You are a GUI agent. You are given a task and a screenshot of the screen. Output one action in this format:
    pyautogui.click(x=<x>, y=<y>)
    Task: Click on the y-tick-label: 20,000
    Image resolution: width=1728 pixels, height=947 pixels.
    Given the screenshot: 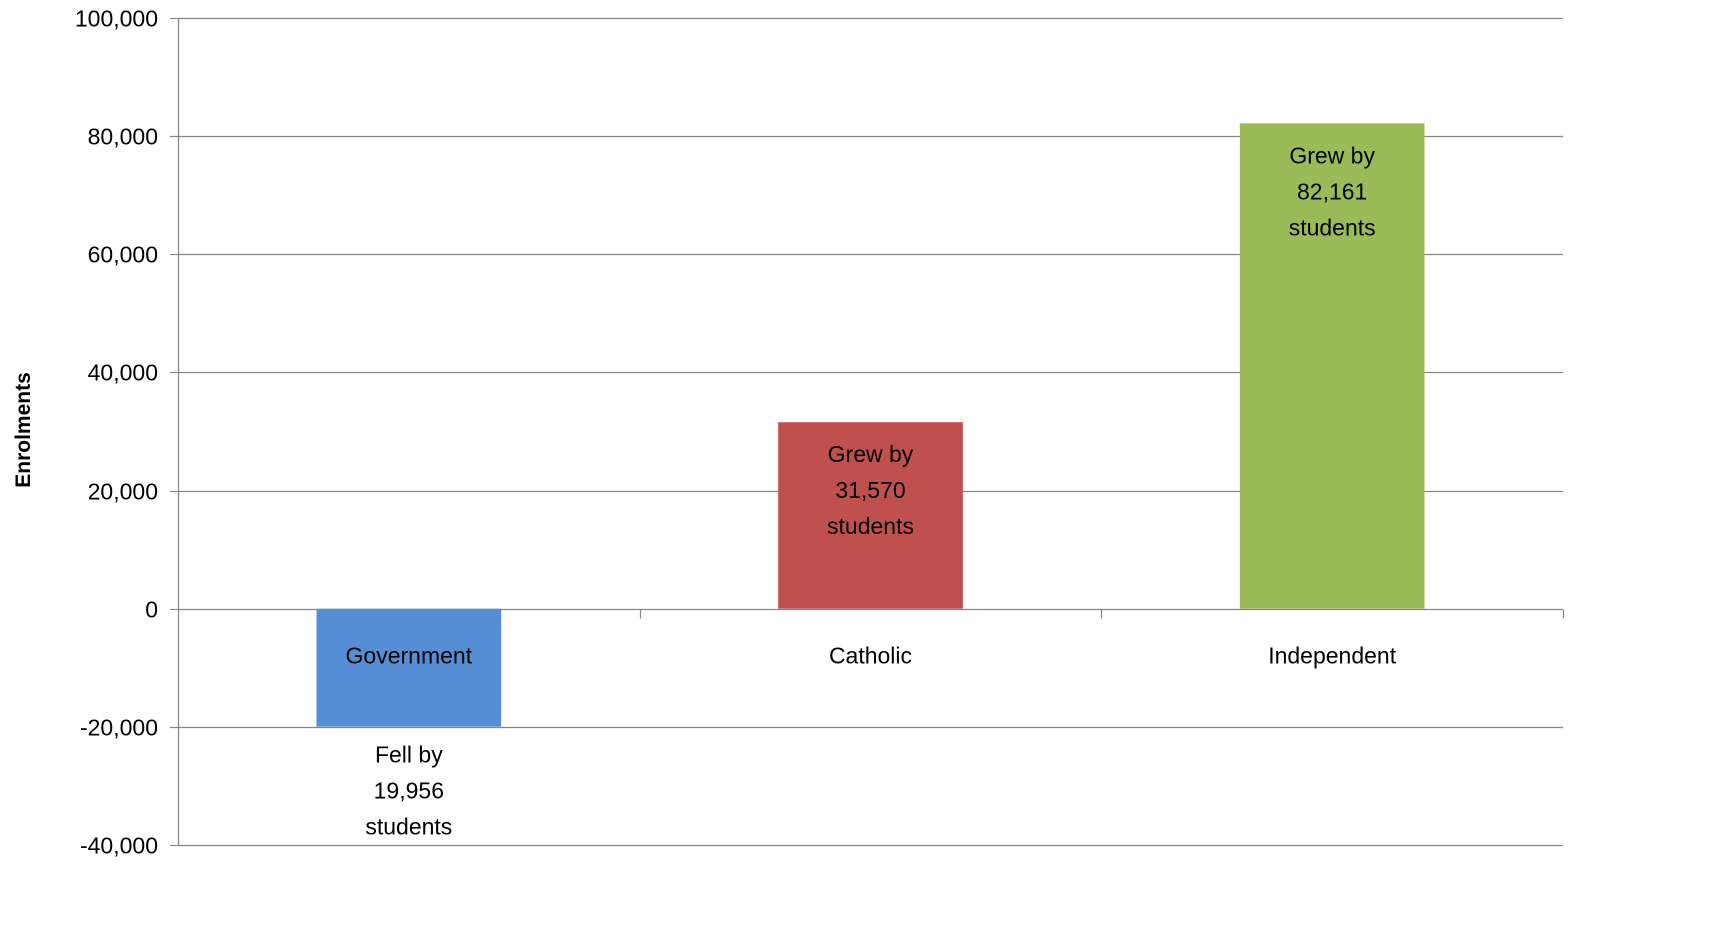 What is the action you would take?
    pyautogui.click(x=123, y=492)
    